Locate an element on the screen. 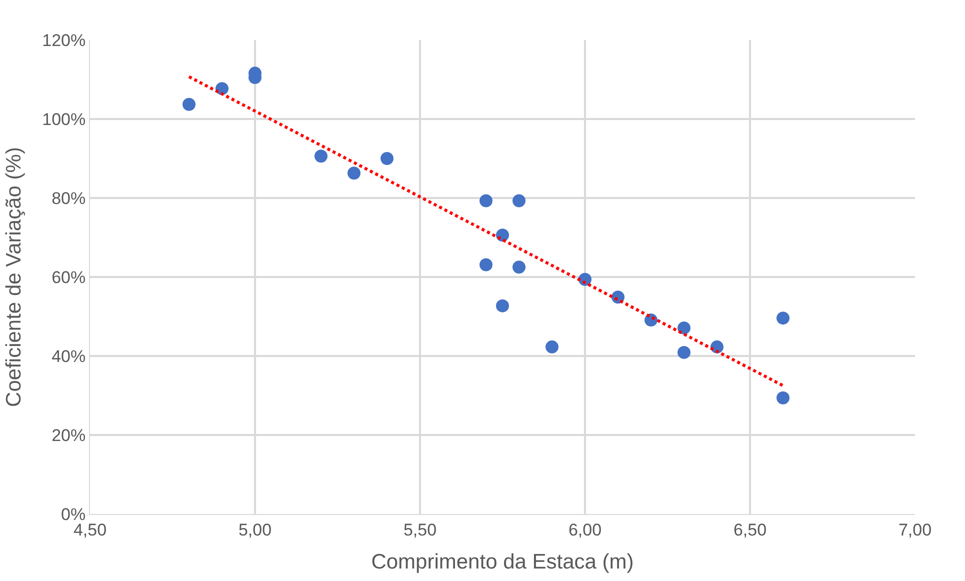 This screenshot has height=581, width=965. x-tick-label: 5,50 is located at coordinates (420, 530).